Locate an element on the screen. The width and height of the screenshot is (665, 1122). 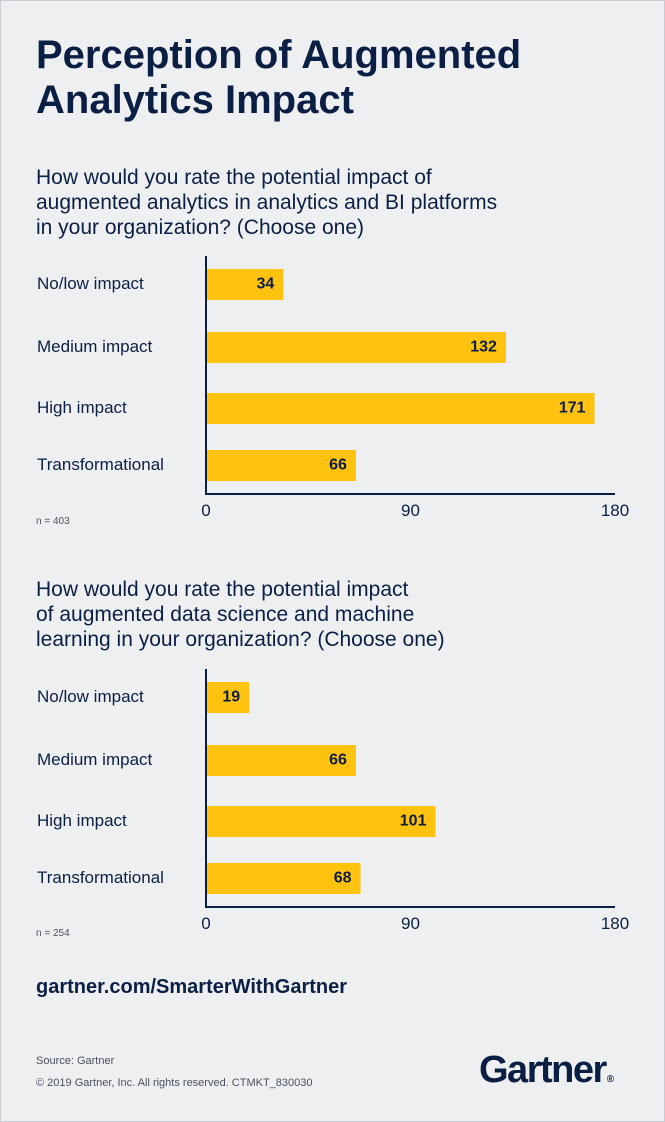
chart1-value-label: 171 is located at coordinates (572, 408).